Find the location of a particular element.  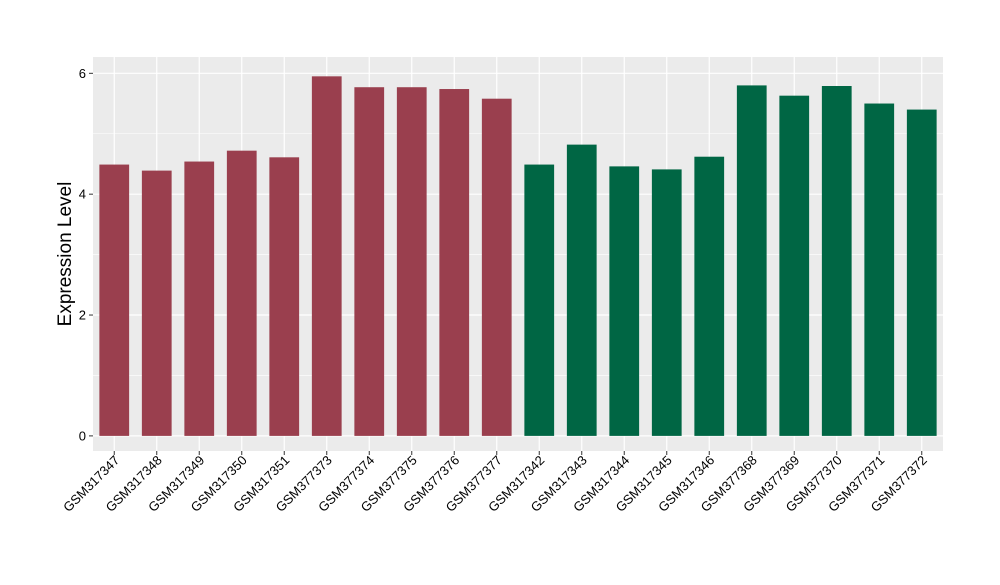

bar-GSM317346 is located at coordinates (709, 296).